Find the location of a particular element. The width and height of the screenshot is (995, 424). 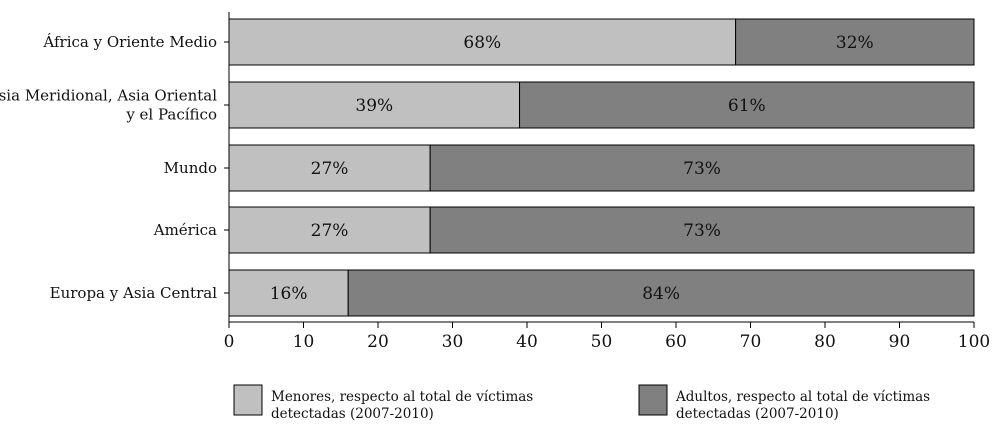

x-tick-label: 20 is located at coordinates (378, 342).